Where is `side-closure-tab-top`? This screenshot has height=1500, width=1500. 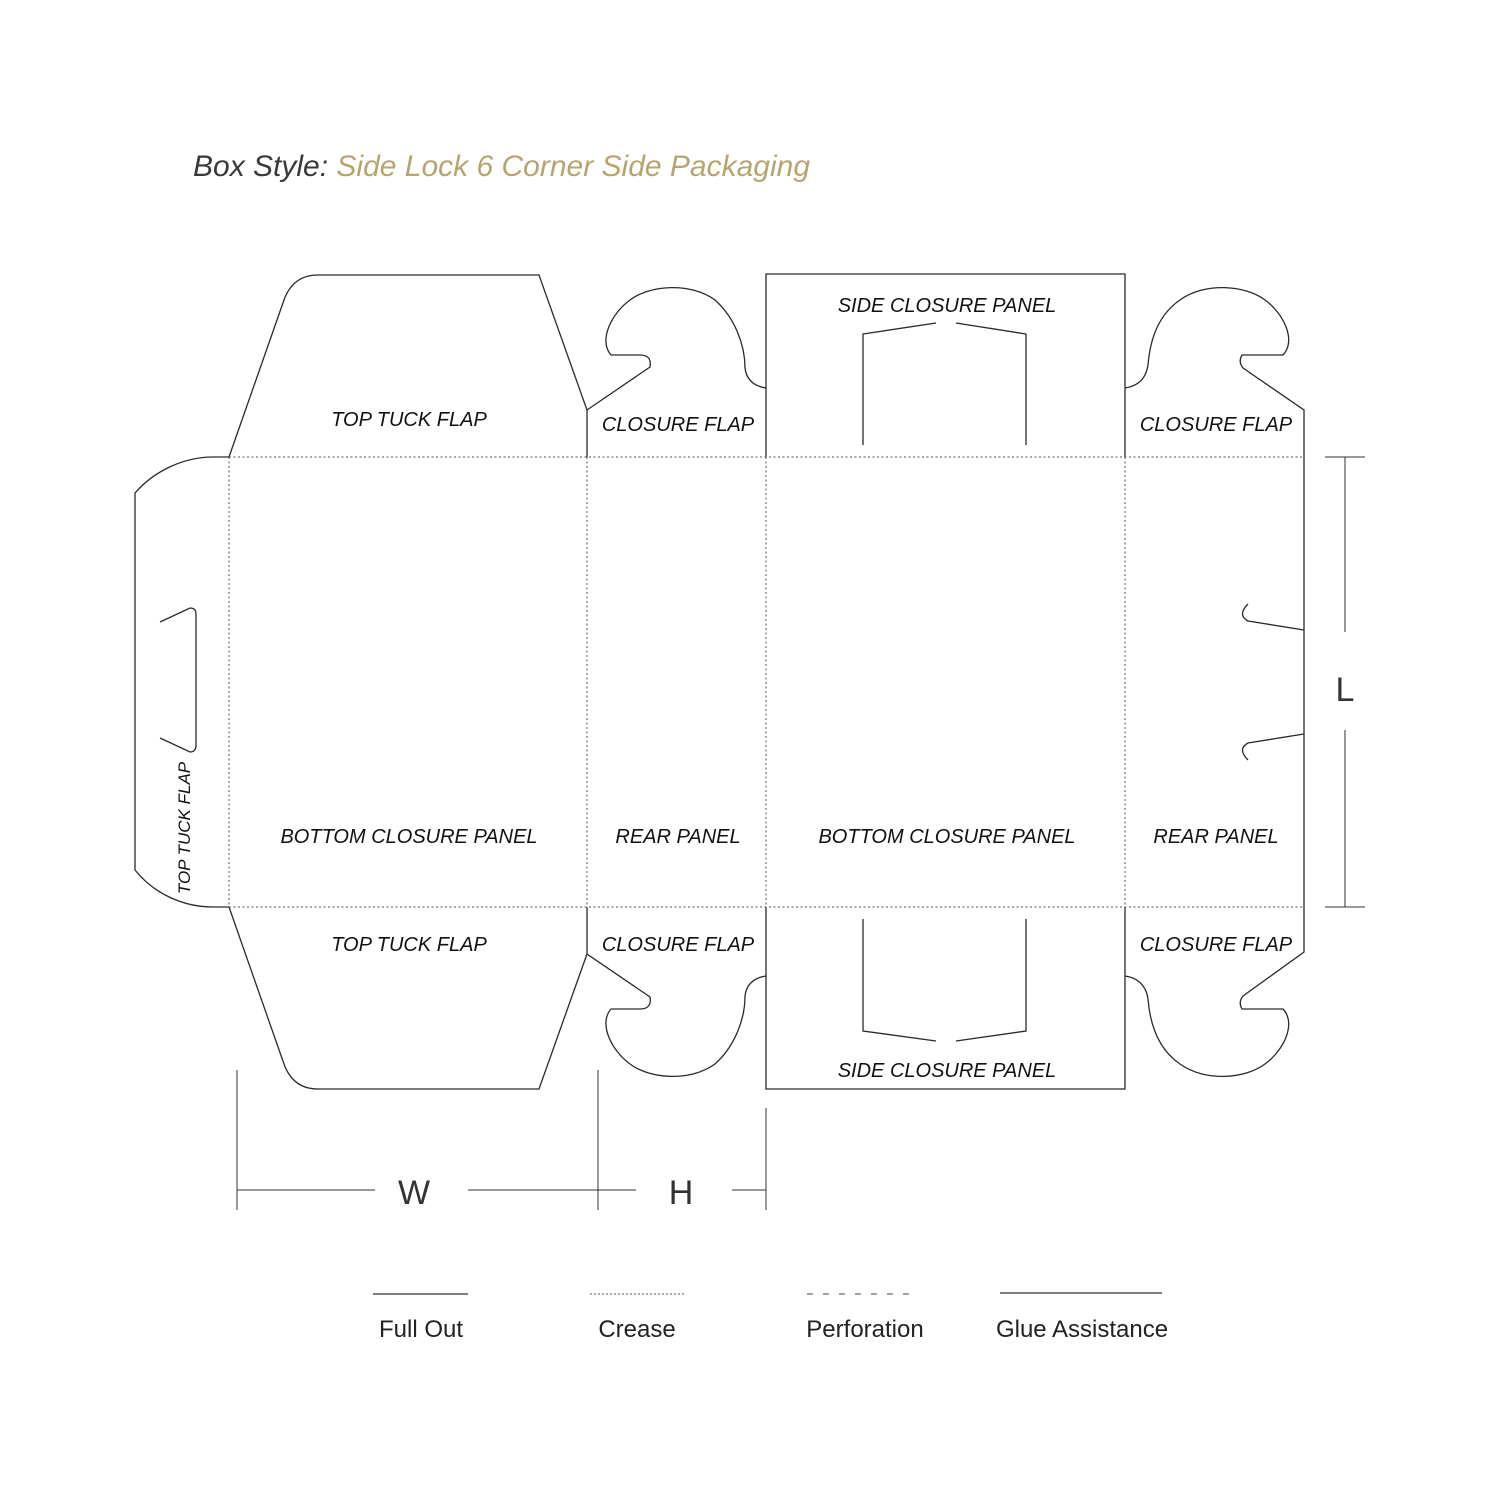
side-closure-tab-top is located at coordinates (944, 383).